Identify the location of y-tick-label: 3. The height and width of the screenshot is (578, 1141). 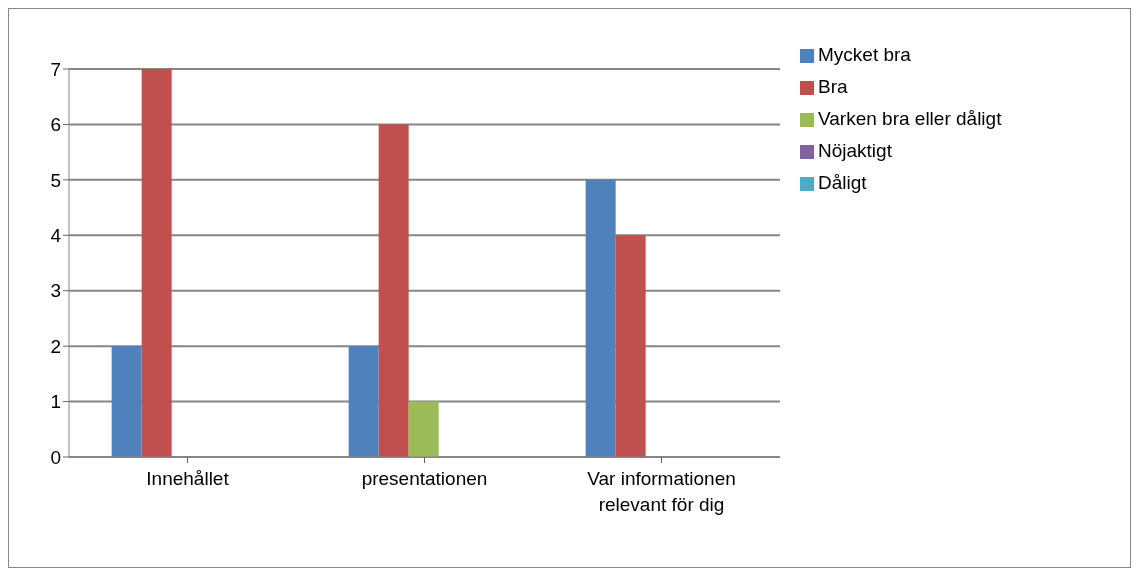
(55, 291).